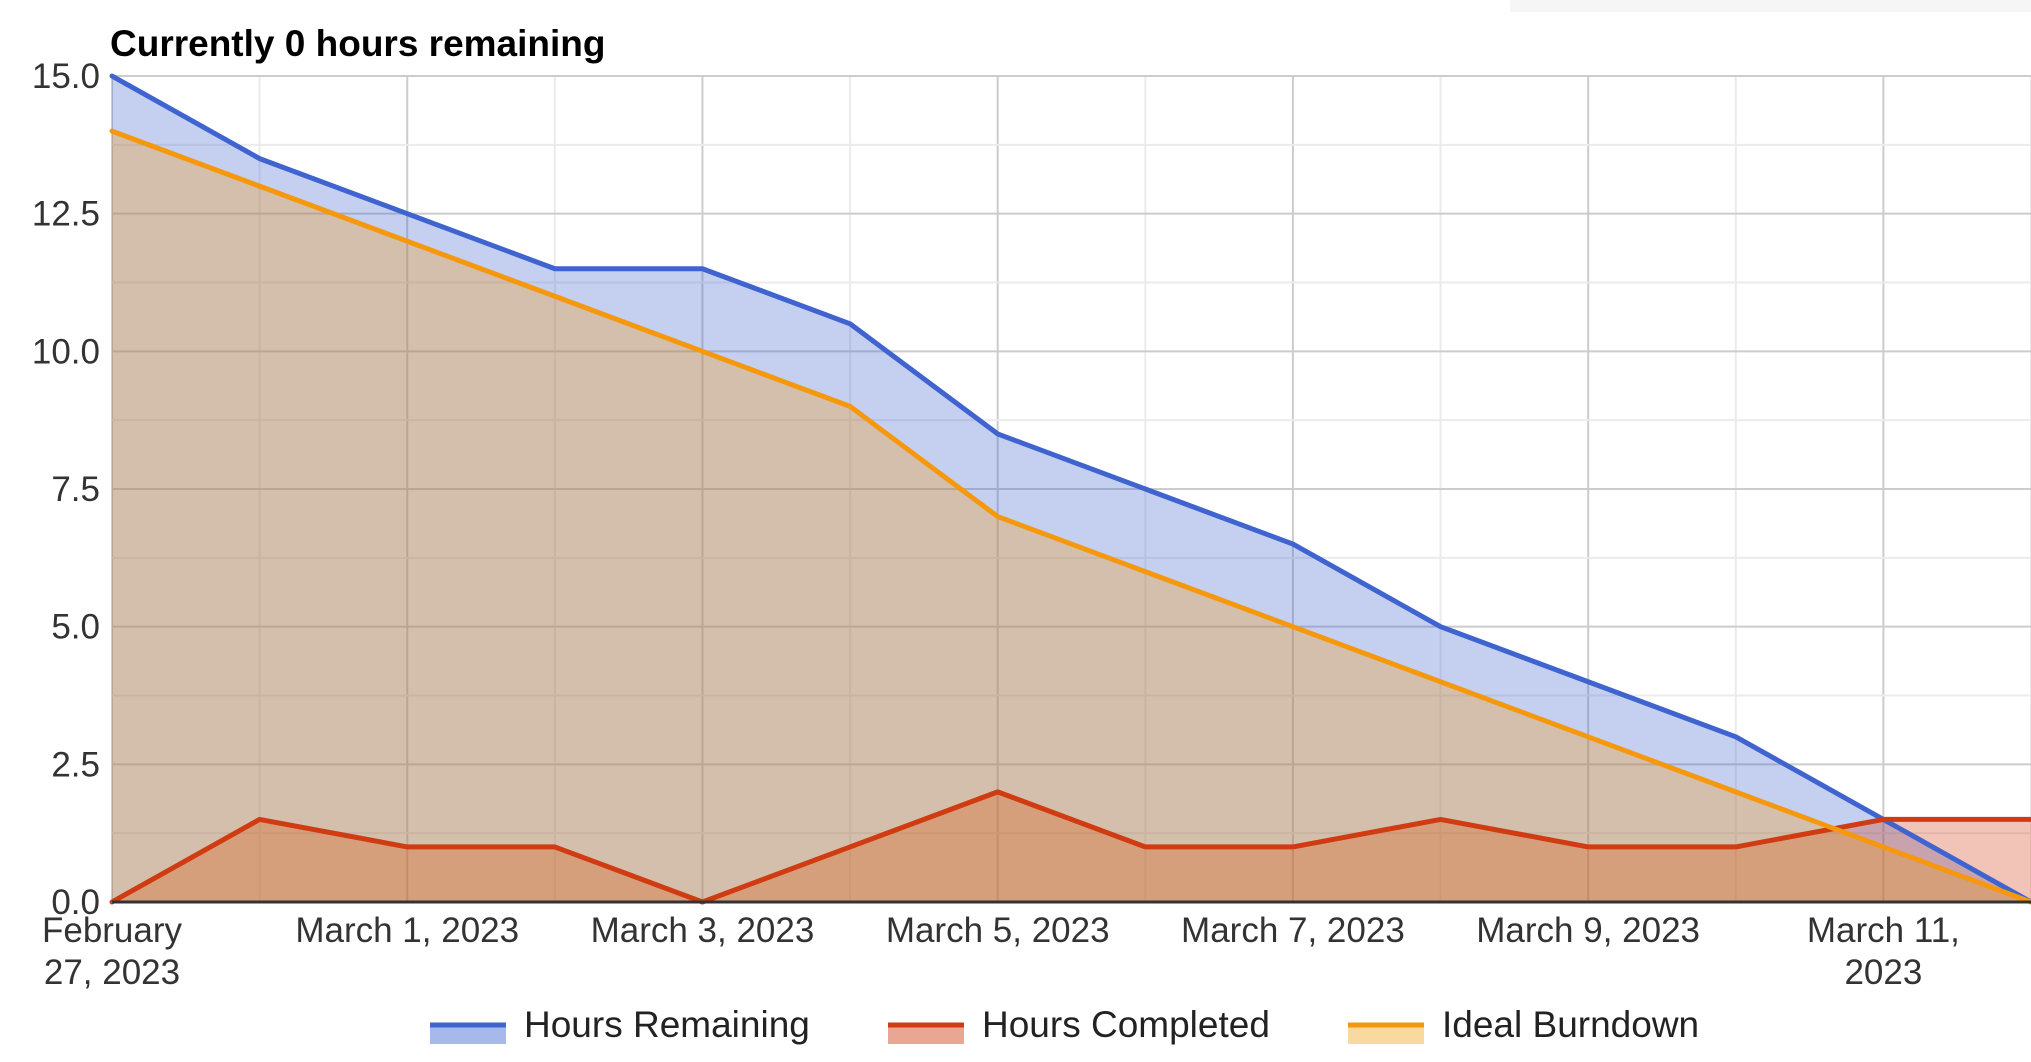  I want to click on area-hours-completed, so click(1071, 846).